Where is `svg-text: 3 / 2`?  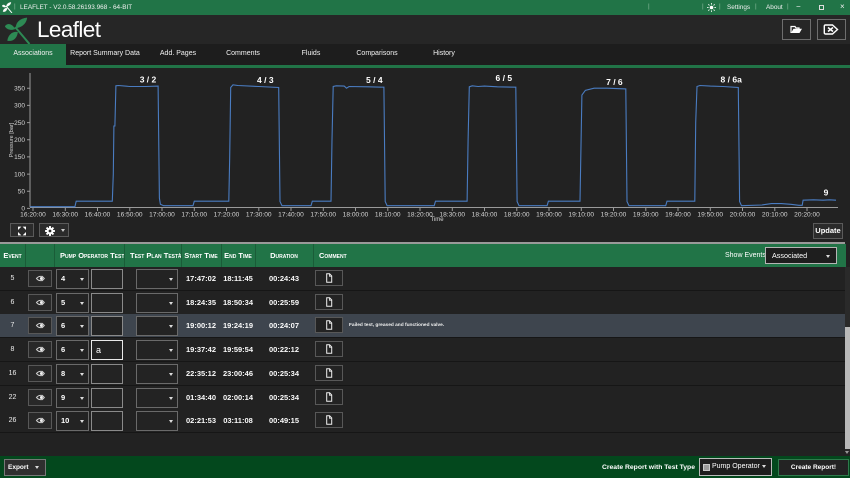
svg-text: 3 / 2 is located at coordinates (148, 80).